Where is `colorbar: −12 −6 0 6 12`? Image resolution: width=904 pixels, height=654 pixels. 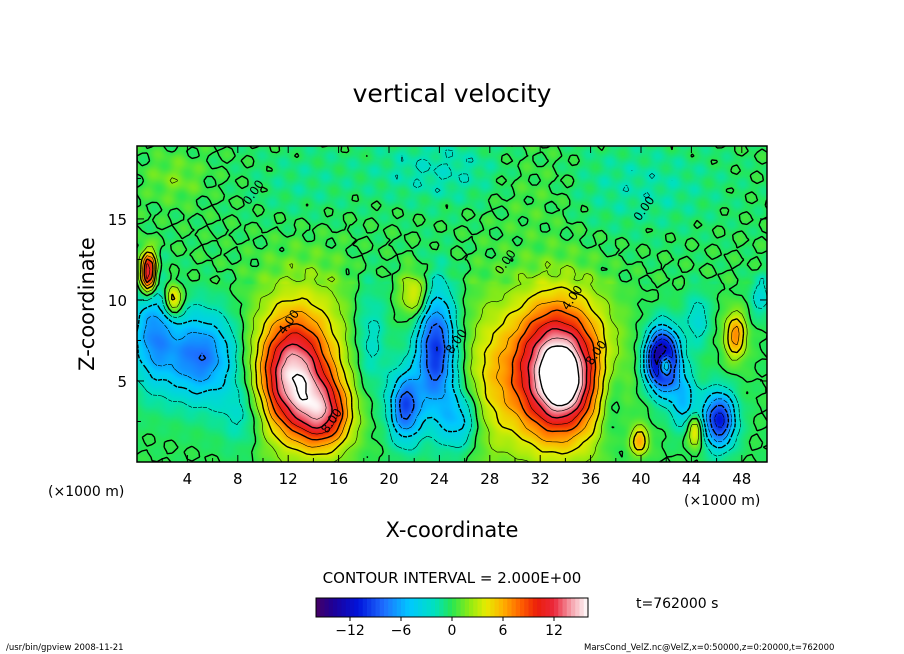
colorbar: −12 −6 0 6 12 is located at coordinates (452, 618).